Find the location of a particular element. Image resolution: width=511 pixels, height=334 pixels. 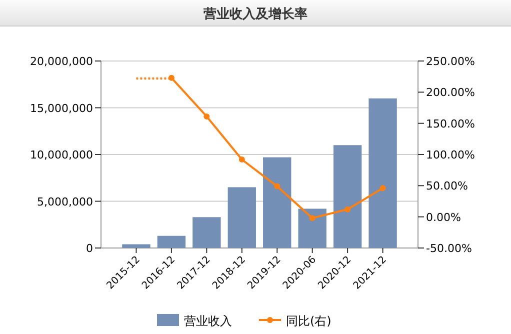

y-tick-label: 5,000,000 is located at coordinates (65, 201).